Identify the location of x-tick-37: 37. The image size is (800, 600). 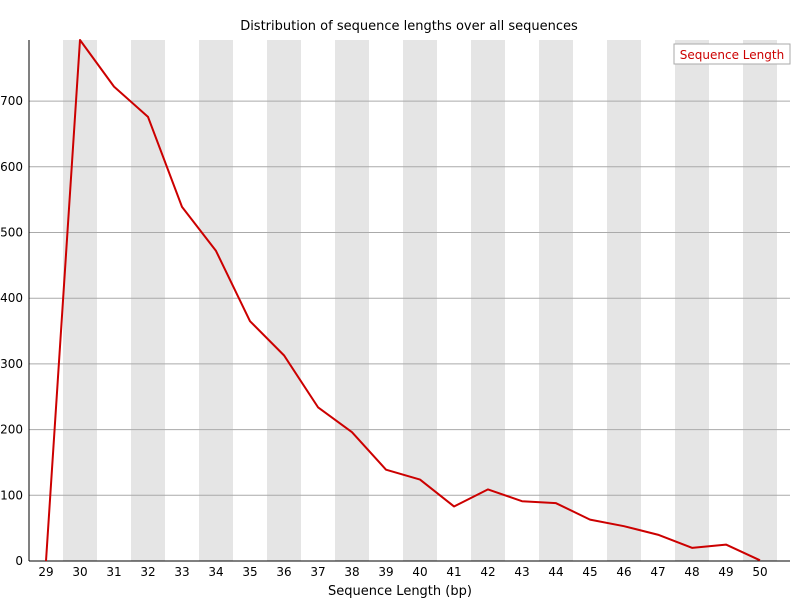
(317, 572).